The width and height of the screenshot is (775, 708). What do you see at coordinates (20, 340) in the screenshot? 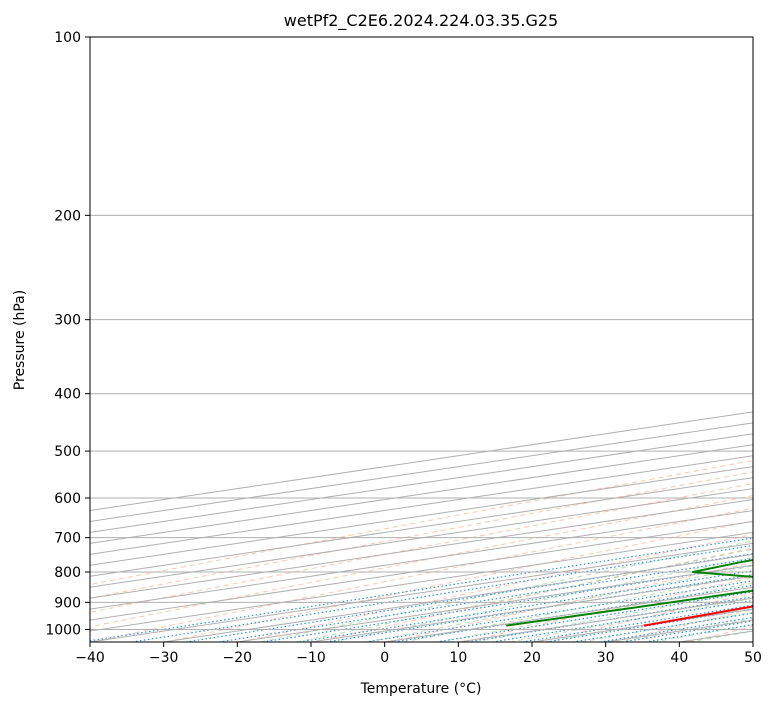
I see `y-axis-label: Pressure (hPa)` at bounding box center [20, 340].